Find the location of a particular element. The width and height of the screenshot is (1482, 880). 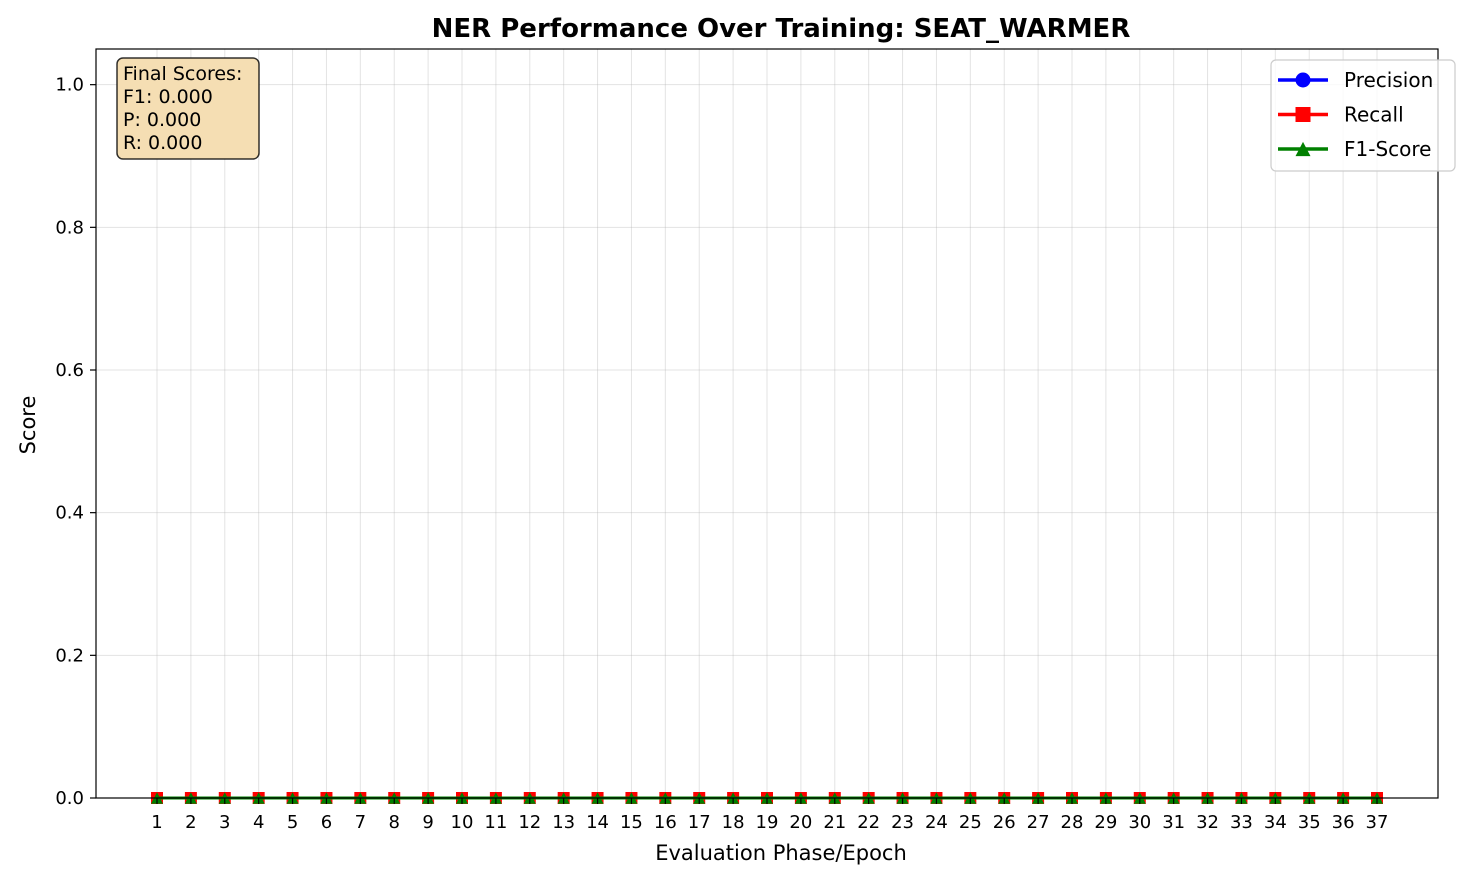

x-tick-label: 25 is located at coordinates (970, 822).